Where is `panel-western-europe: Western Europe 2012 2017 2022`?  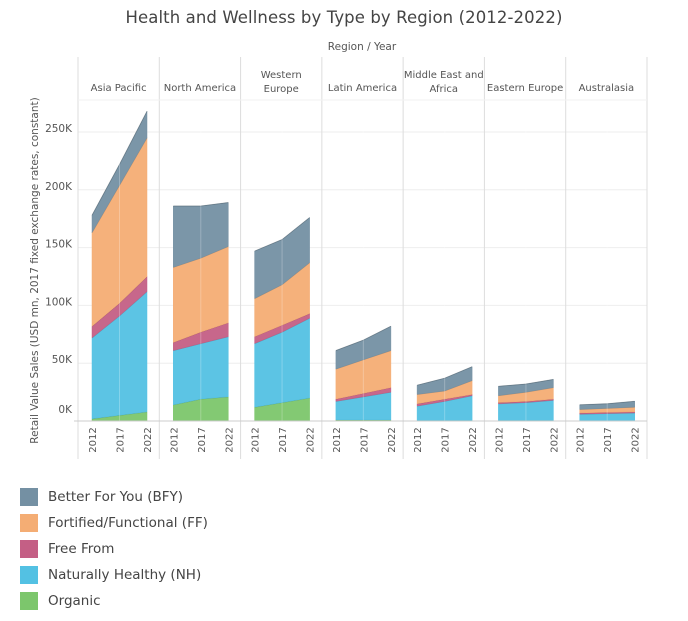 panel-western-europe: Western Europe 2012 2017 2022 is located at coordinates (284, 261).